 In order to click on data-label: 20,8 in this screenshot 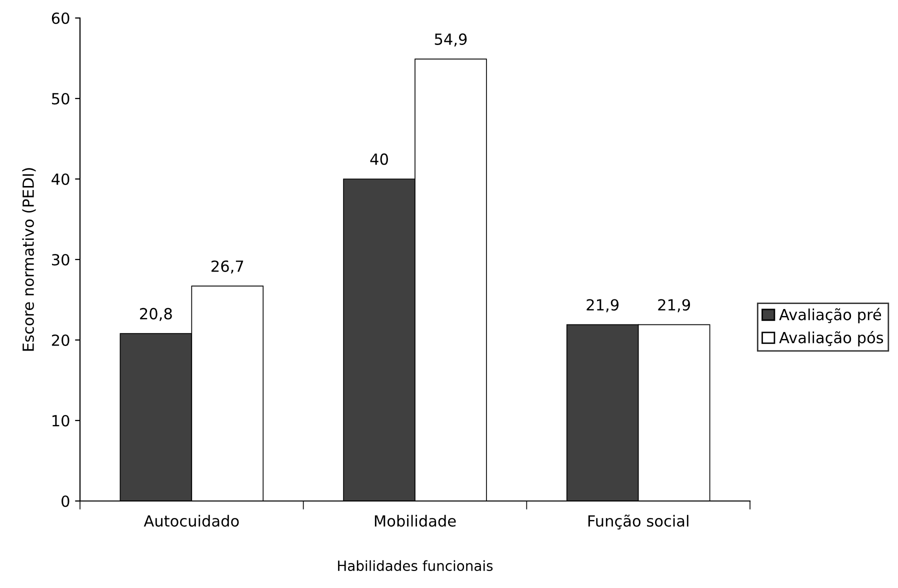, I will do `click(156, 315)`.